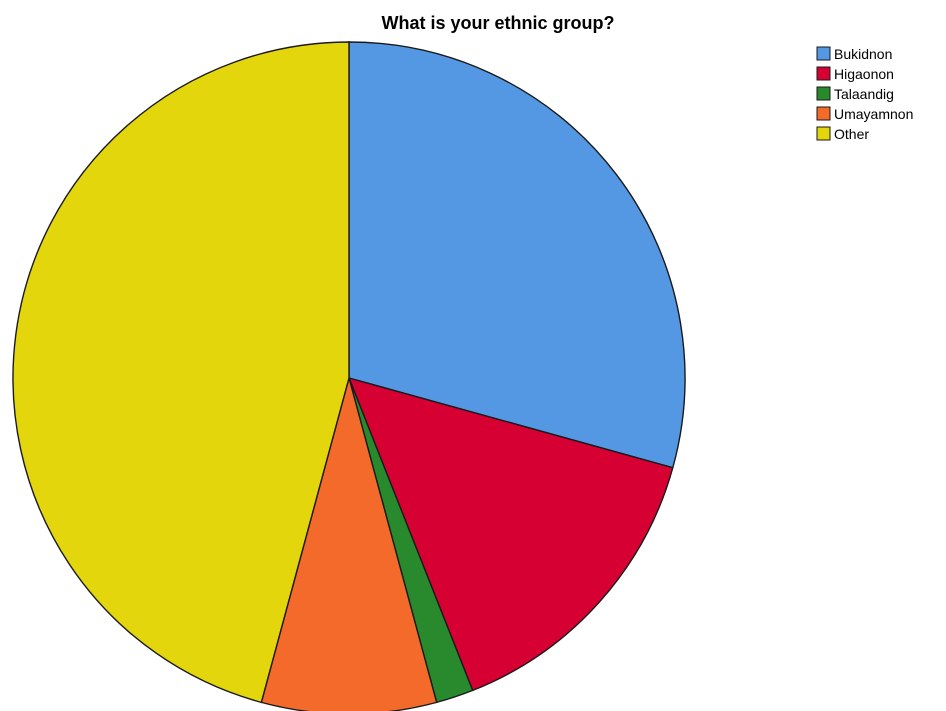 This screenshot has height=711, width=946. I want to click on legend-label-umayamnon: Umayamnon, so click(873, 114).